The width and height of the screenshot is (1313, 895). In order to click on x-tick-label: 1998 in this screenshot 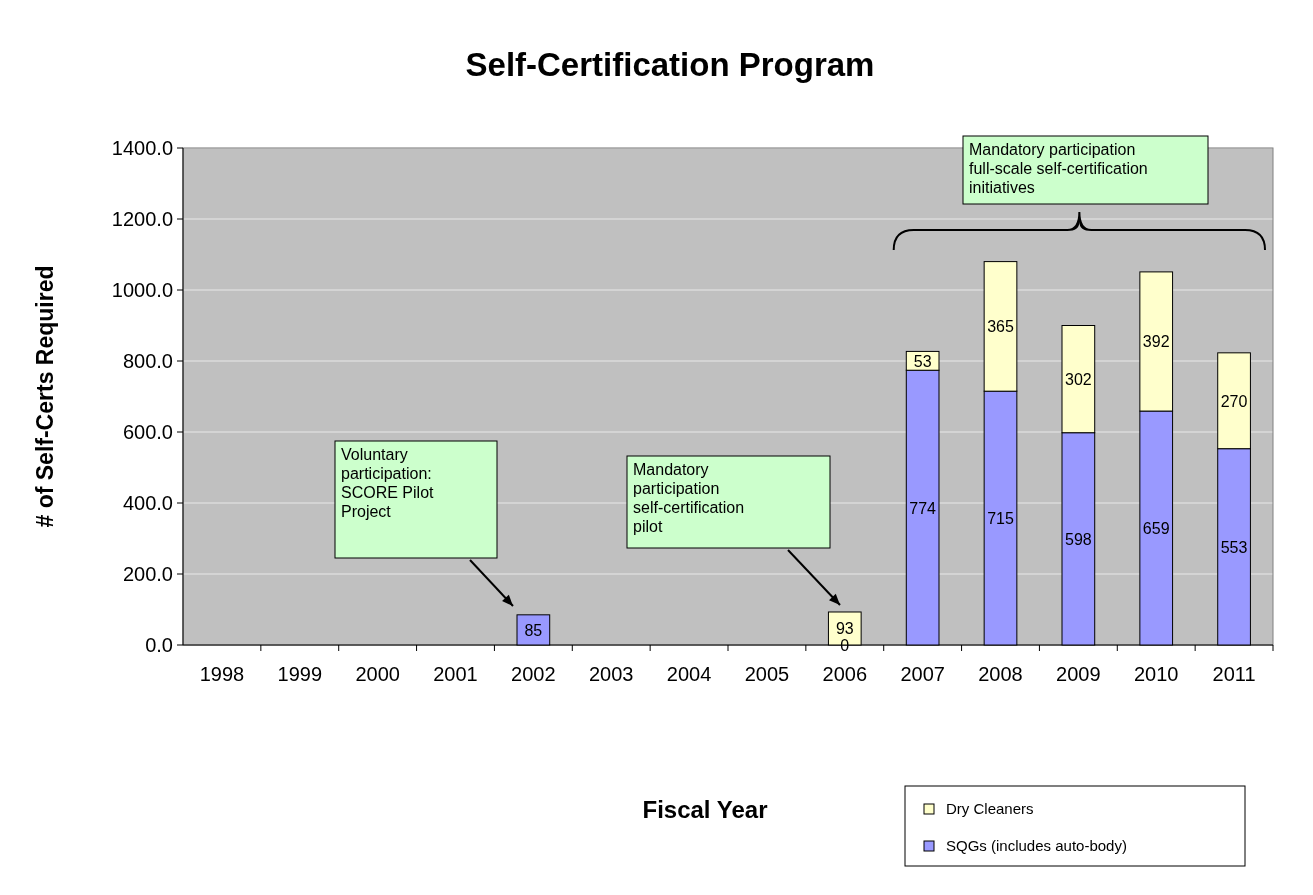, I will do `click(222, 674)`.